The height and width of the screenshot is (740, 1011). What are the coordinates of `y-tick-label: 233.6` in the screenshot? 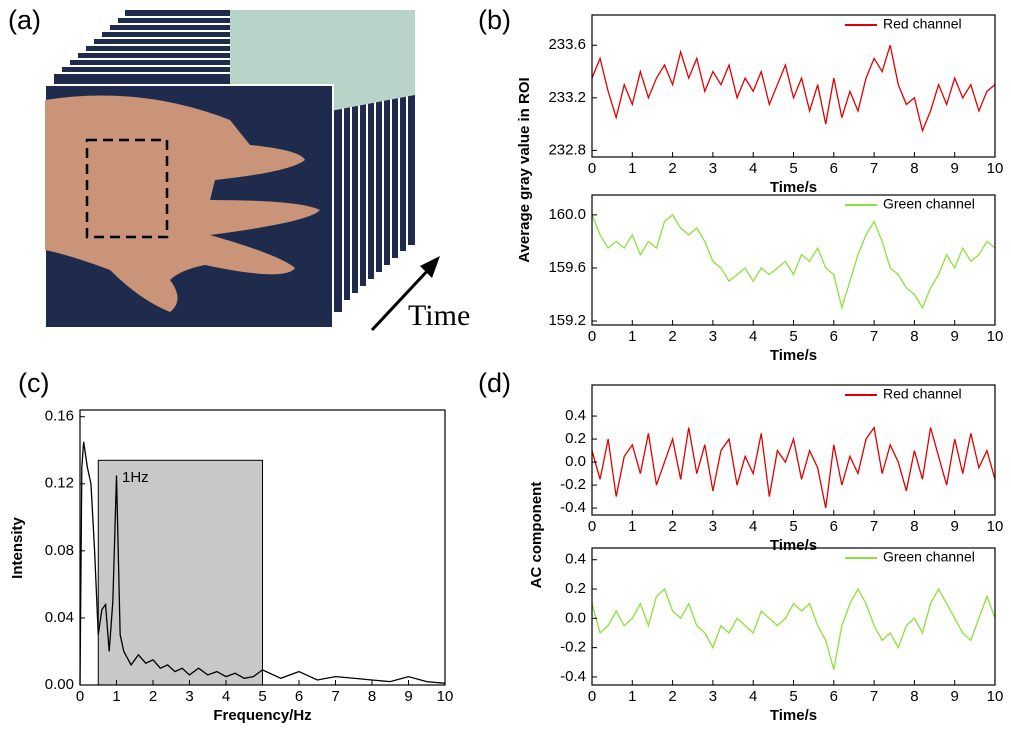 It's located at (567, 44).